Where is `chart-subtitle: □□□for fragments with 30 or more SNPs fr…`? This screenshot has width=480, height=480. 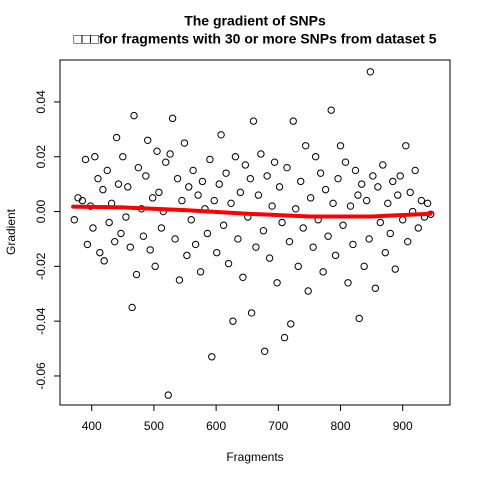 chart-subtitle: □□□for fragments with 30 or more SNPs fr… is located at coordinates (254, 39).